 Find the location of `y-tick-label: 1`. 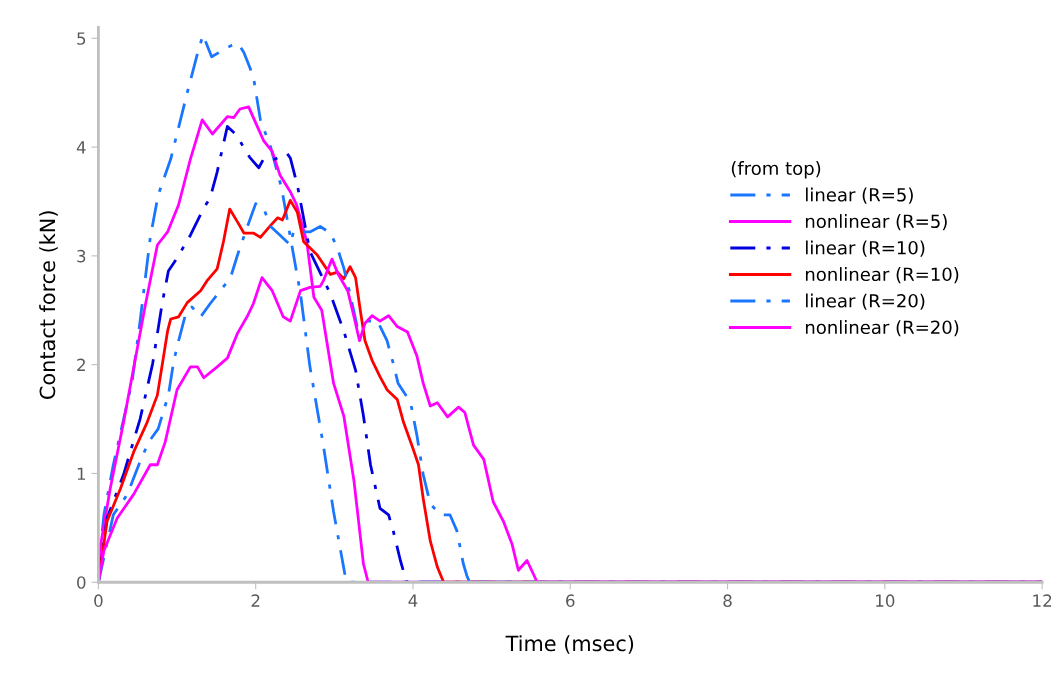

y-tick-label: 1 is located at coordinates (81, 473).